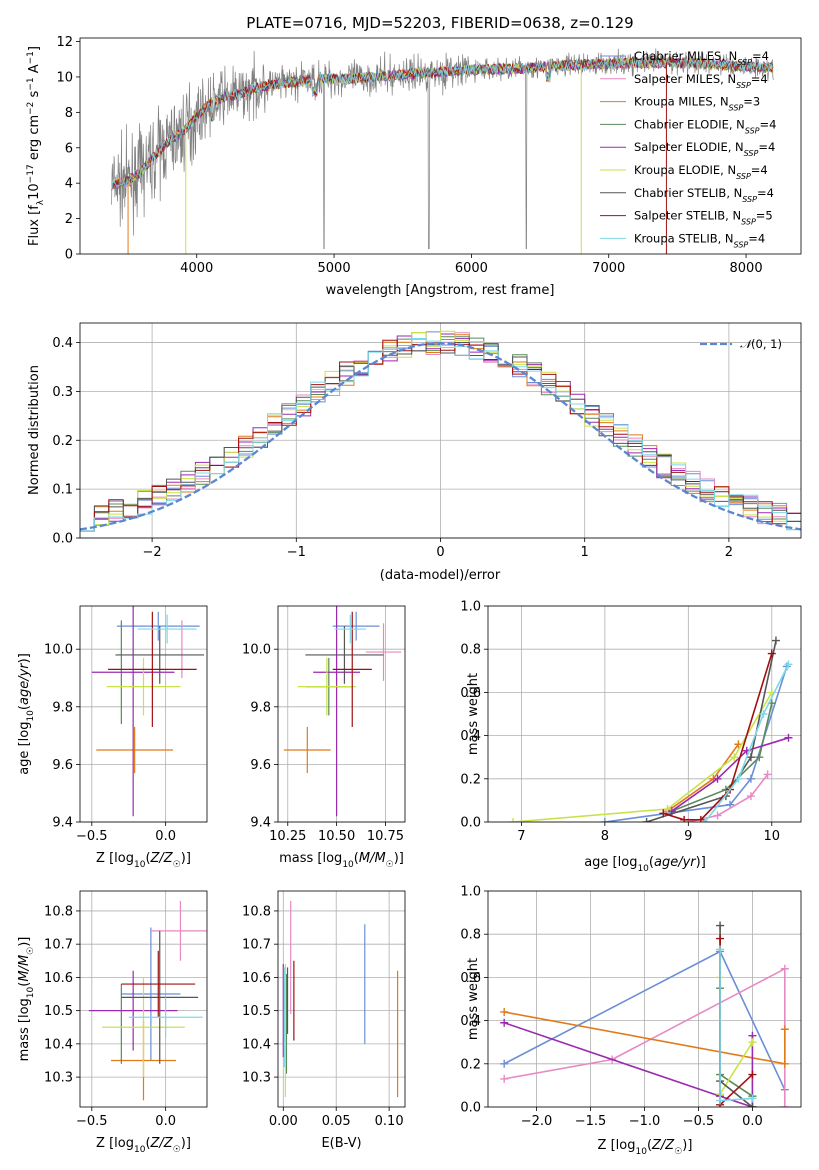  I want to click on mass-vs-ebv-ytick-label: 10.5, so click(256, 1011).